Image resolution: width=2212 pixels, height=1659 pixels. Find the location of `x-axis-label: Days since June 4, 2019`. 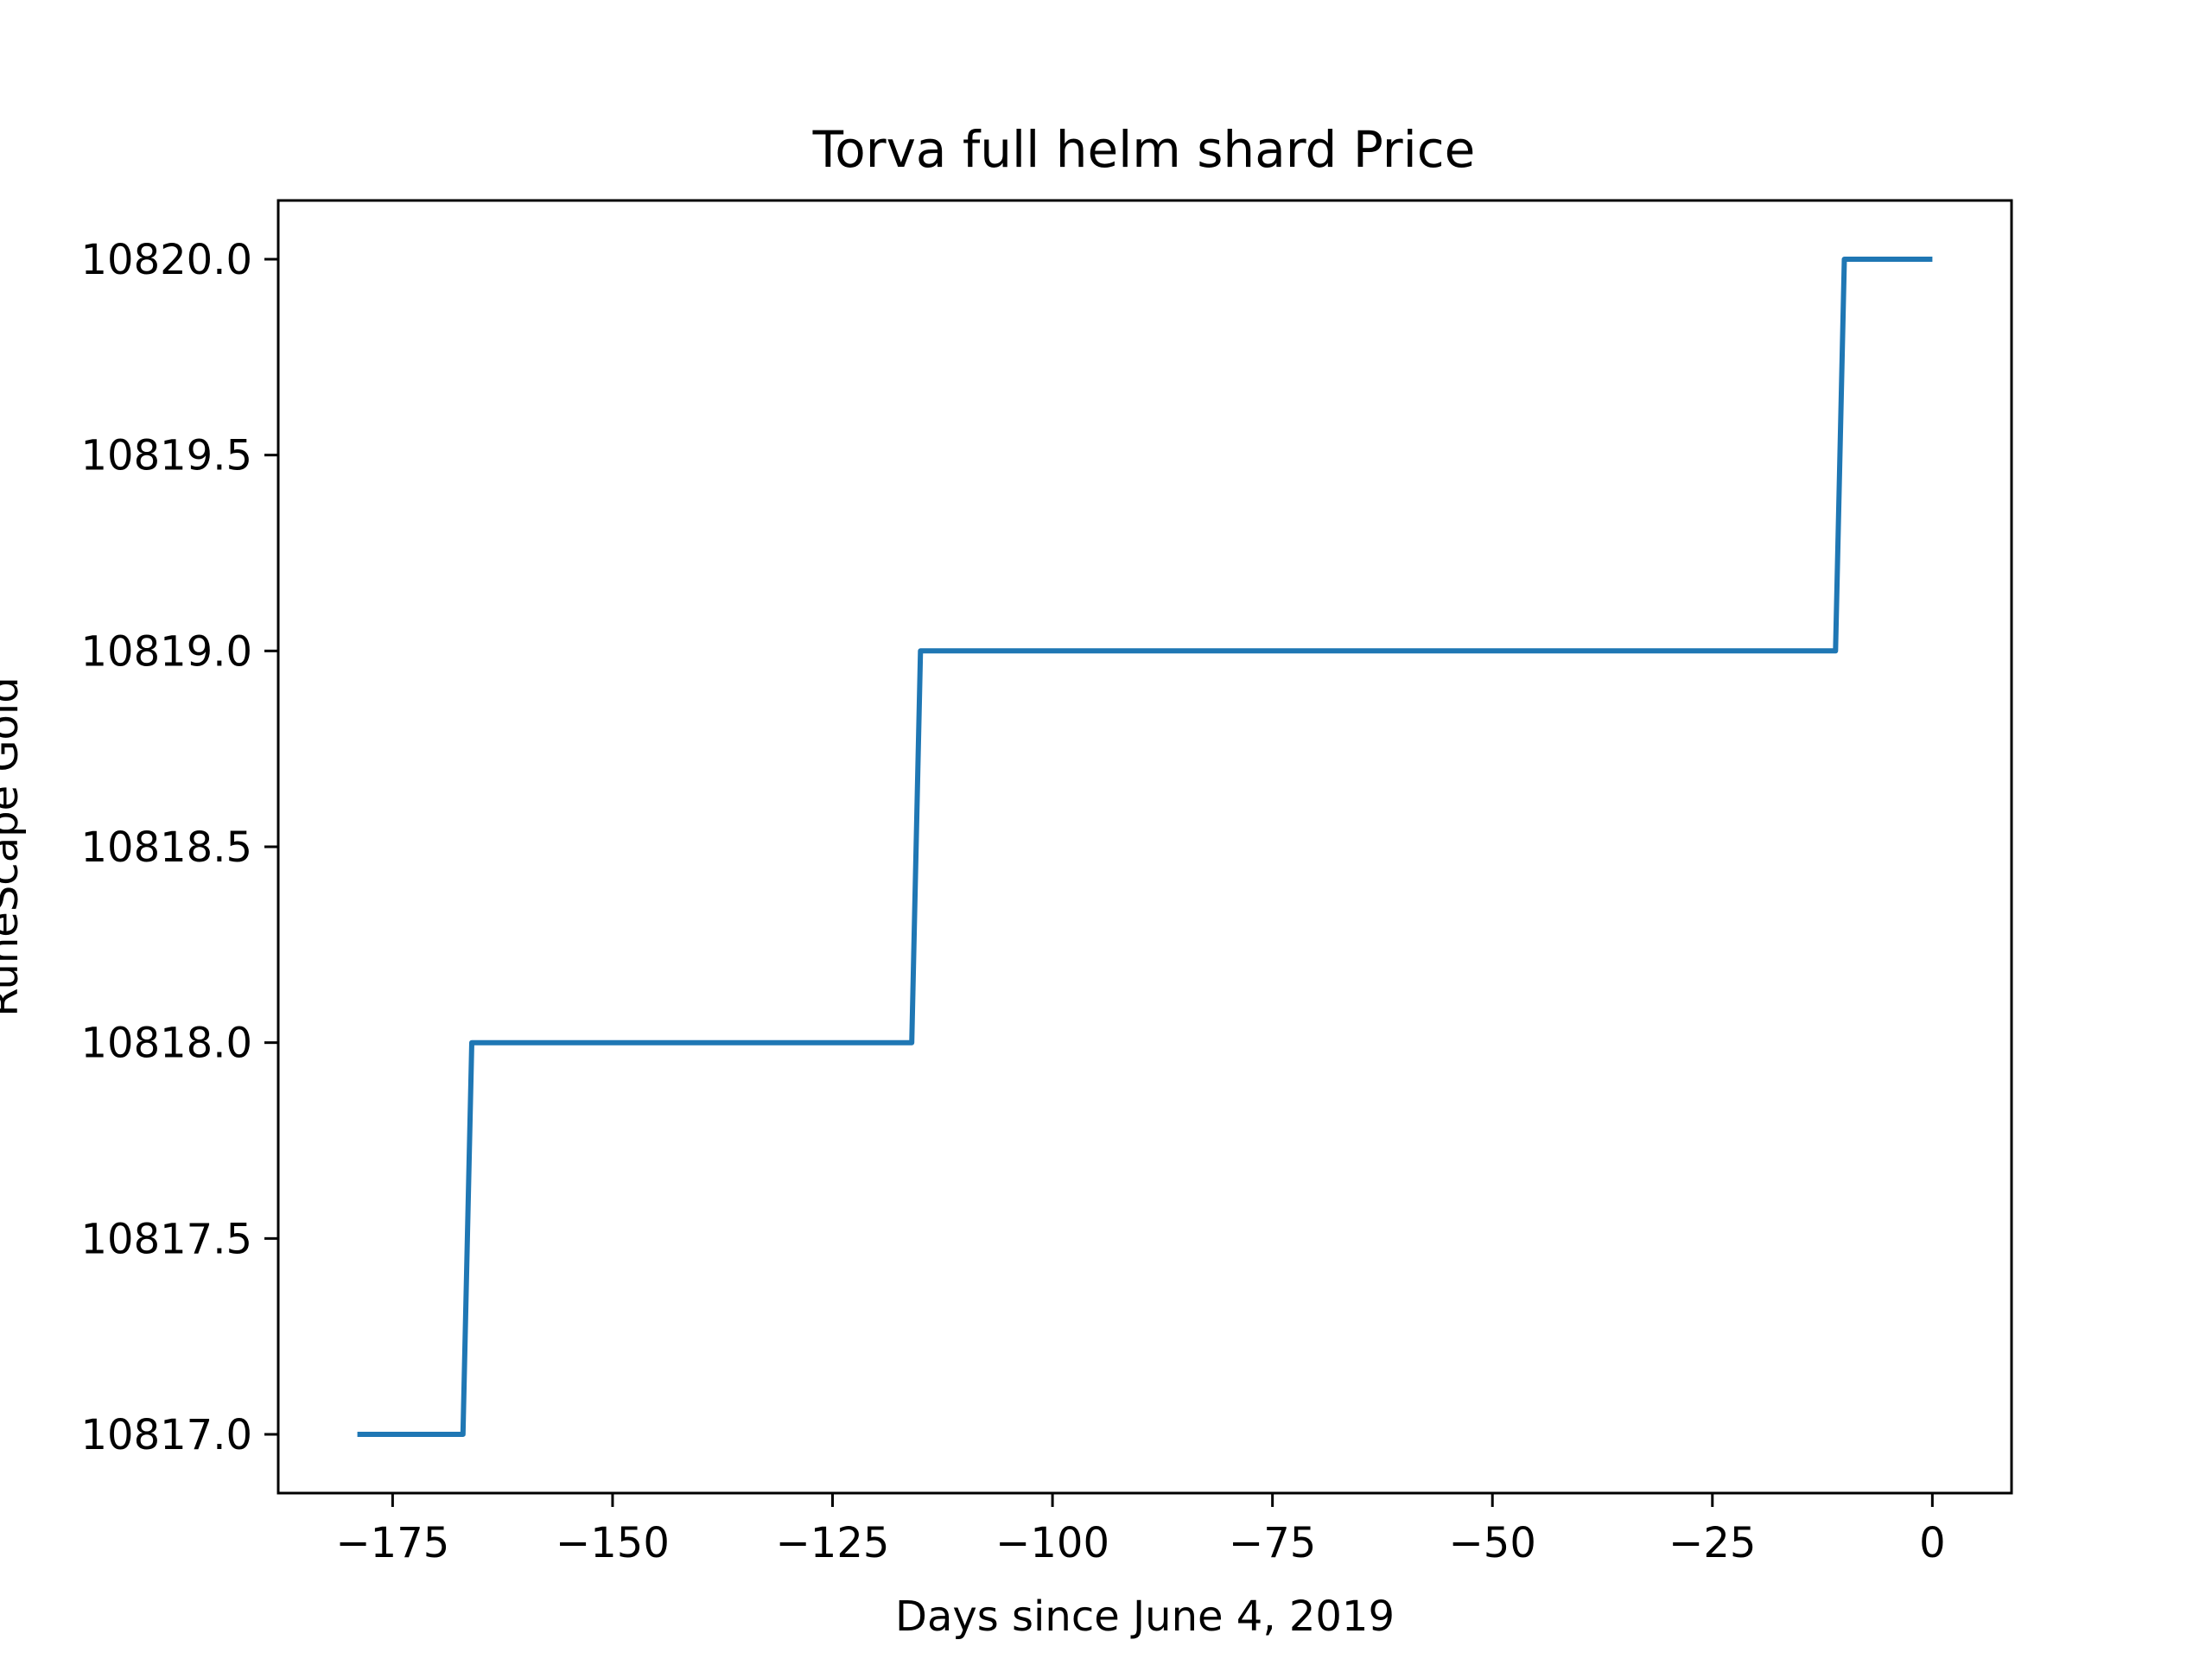

x-axis-label: Days since June 4, 2019 is located at coordinates (1145, 1616).